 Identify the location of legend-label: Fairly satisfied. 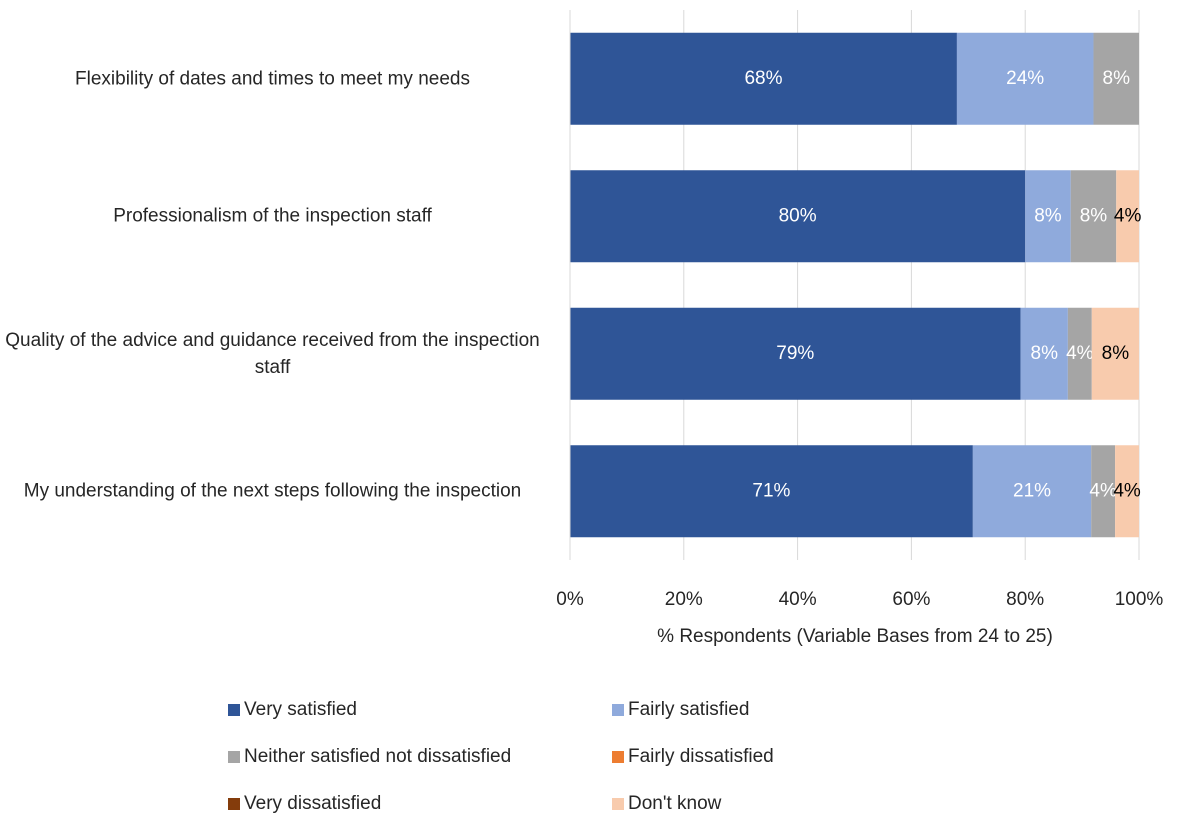
(688, 709).